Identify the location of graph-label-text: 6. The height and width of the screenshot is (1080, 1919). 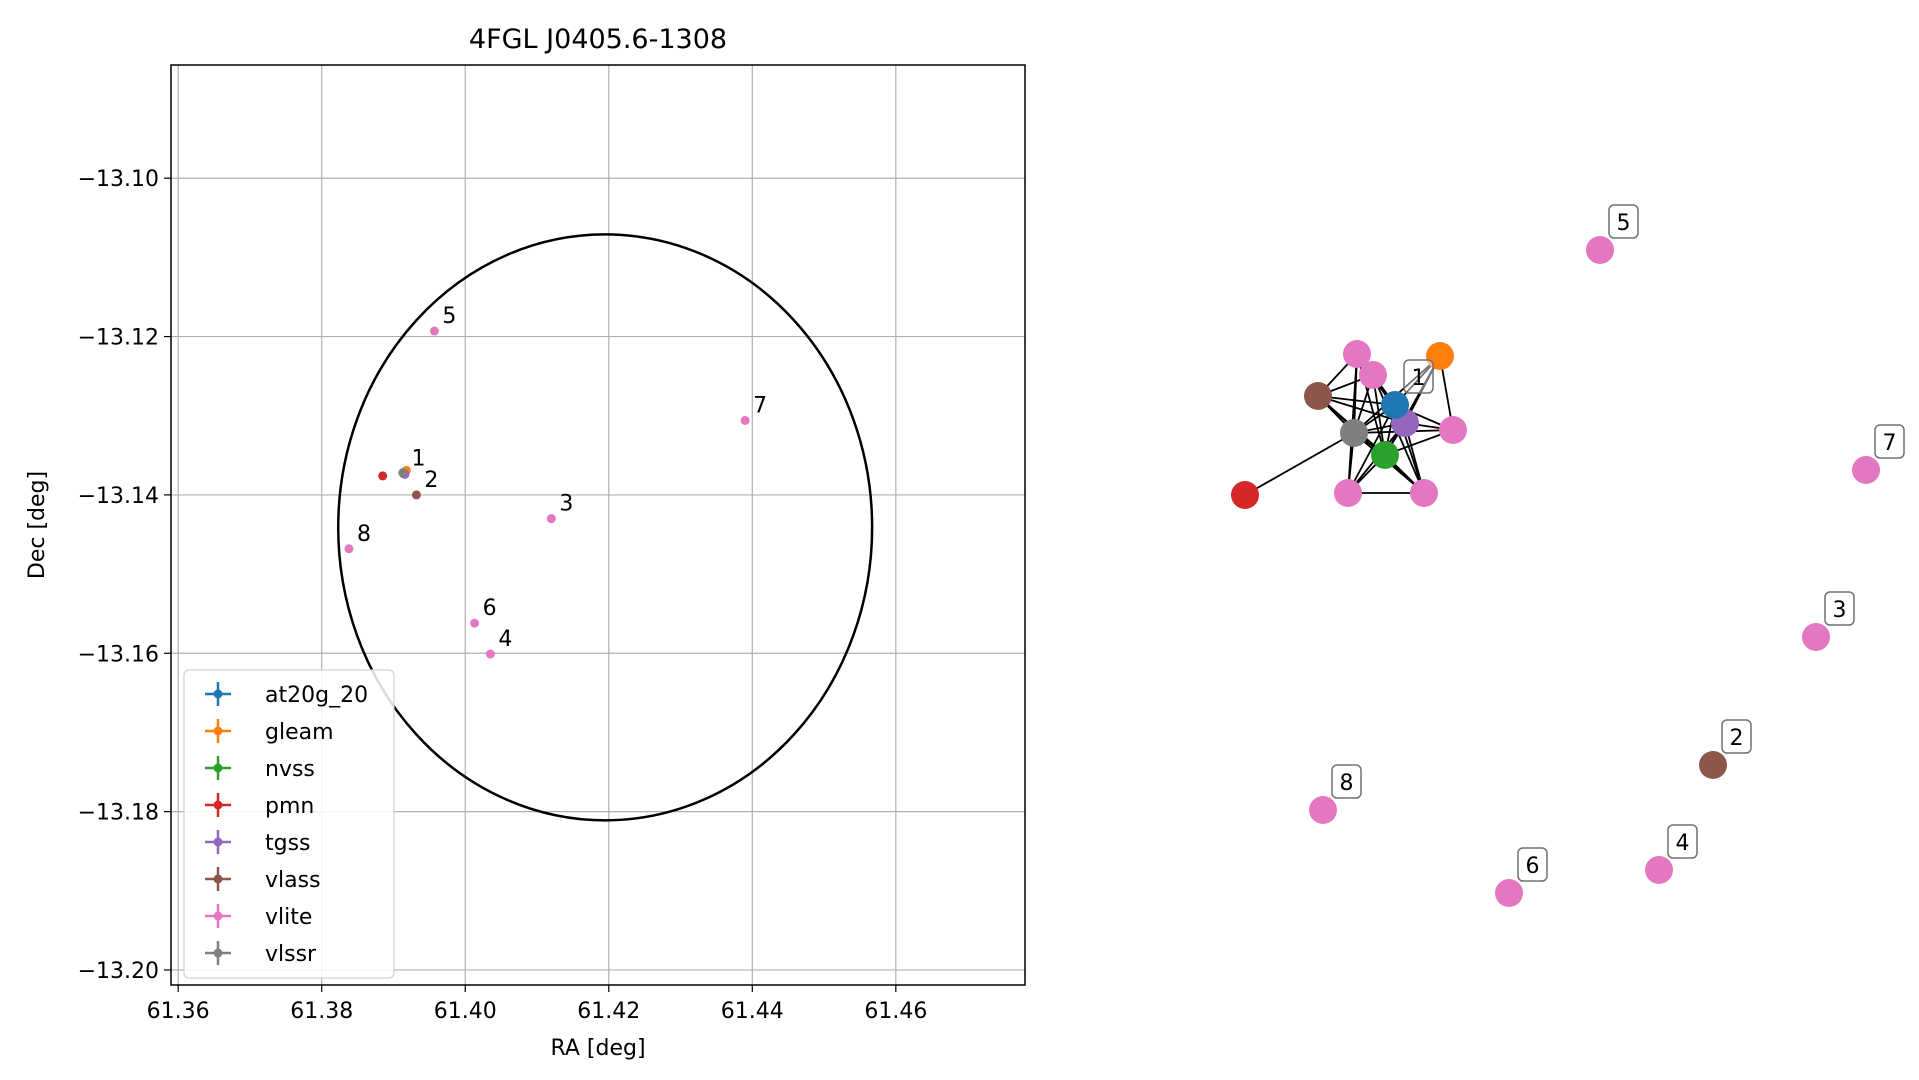
(1533, 866).